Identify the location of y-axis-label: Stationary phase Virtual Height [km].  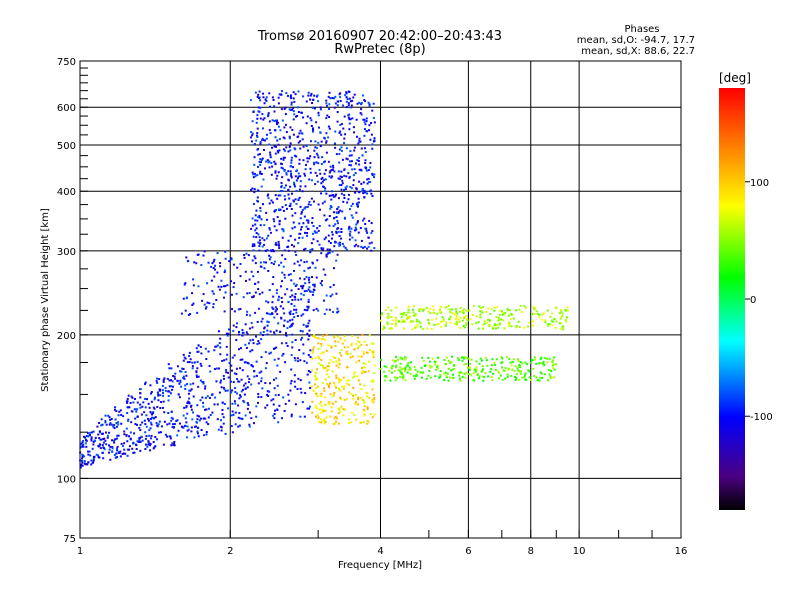
(45, 300).